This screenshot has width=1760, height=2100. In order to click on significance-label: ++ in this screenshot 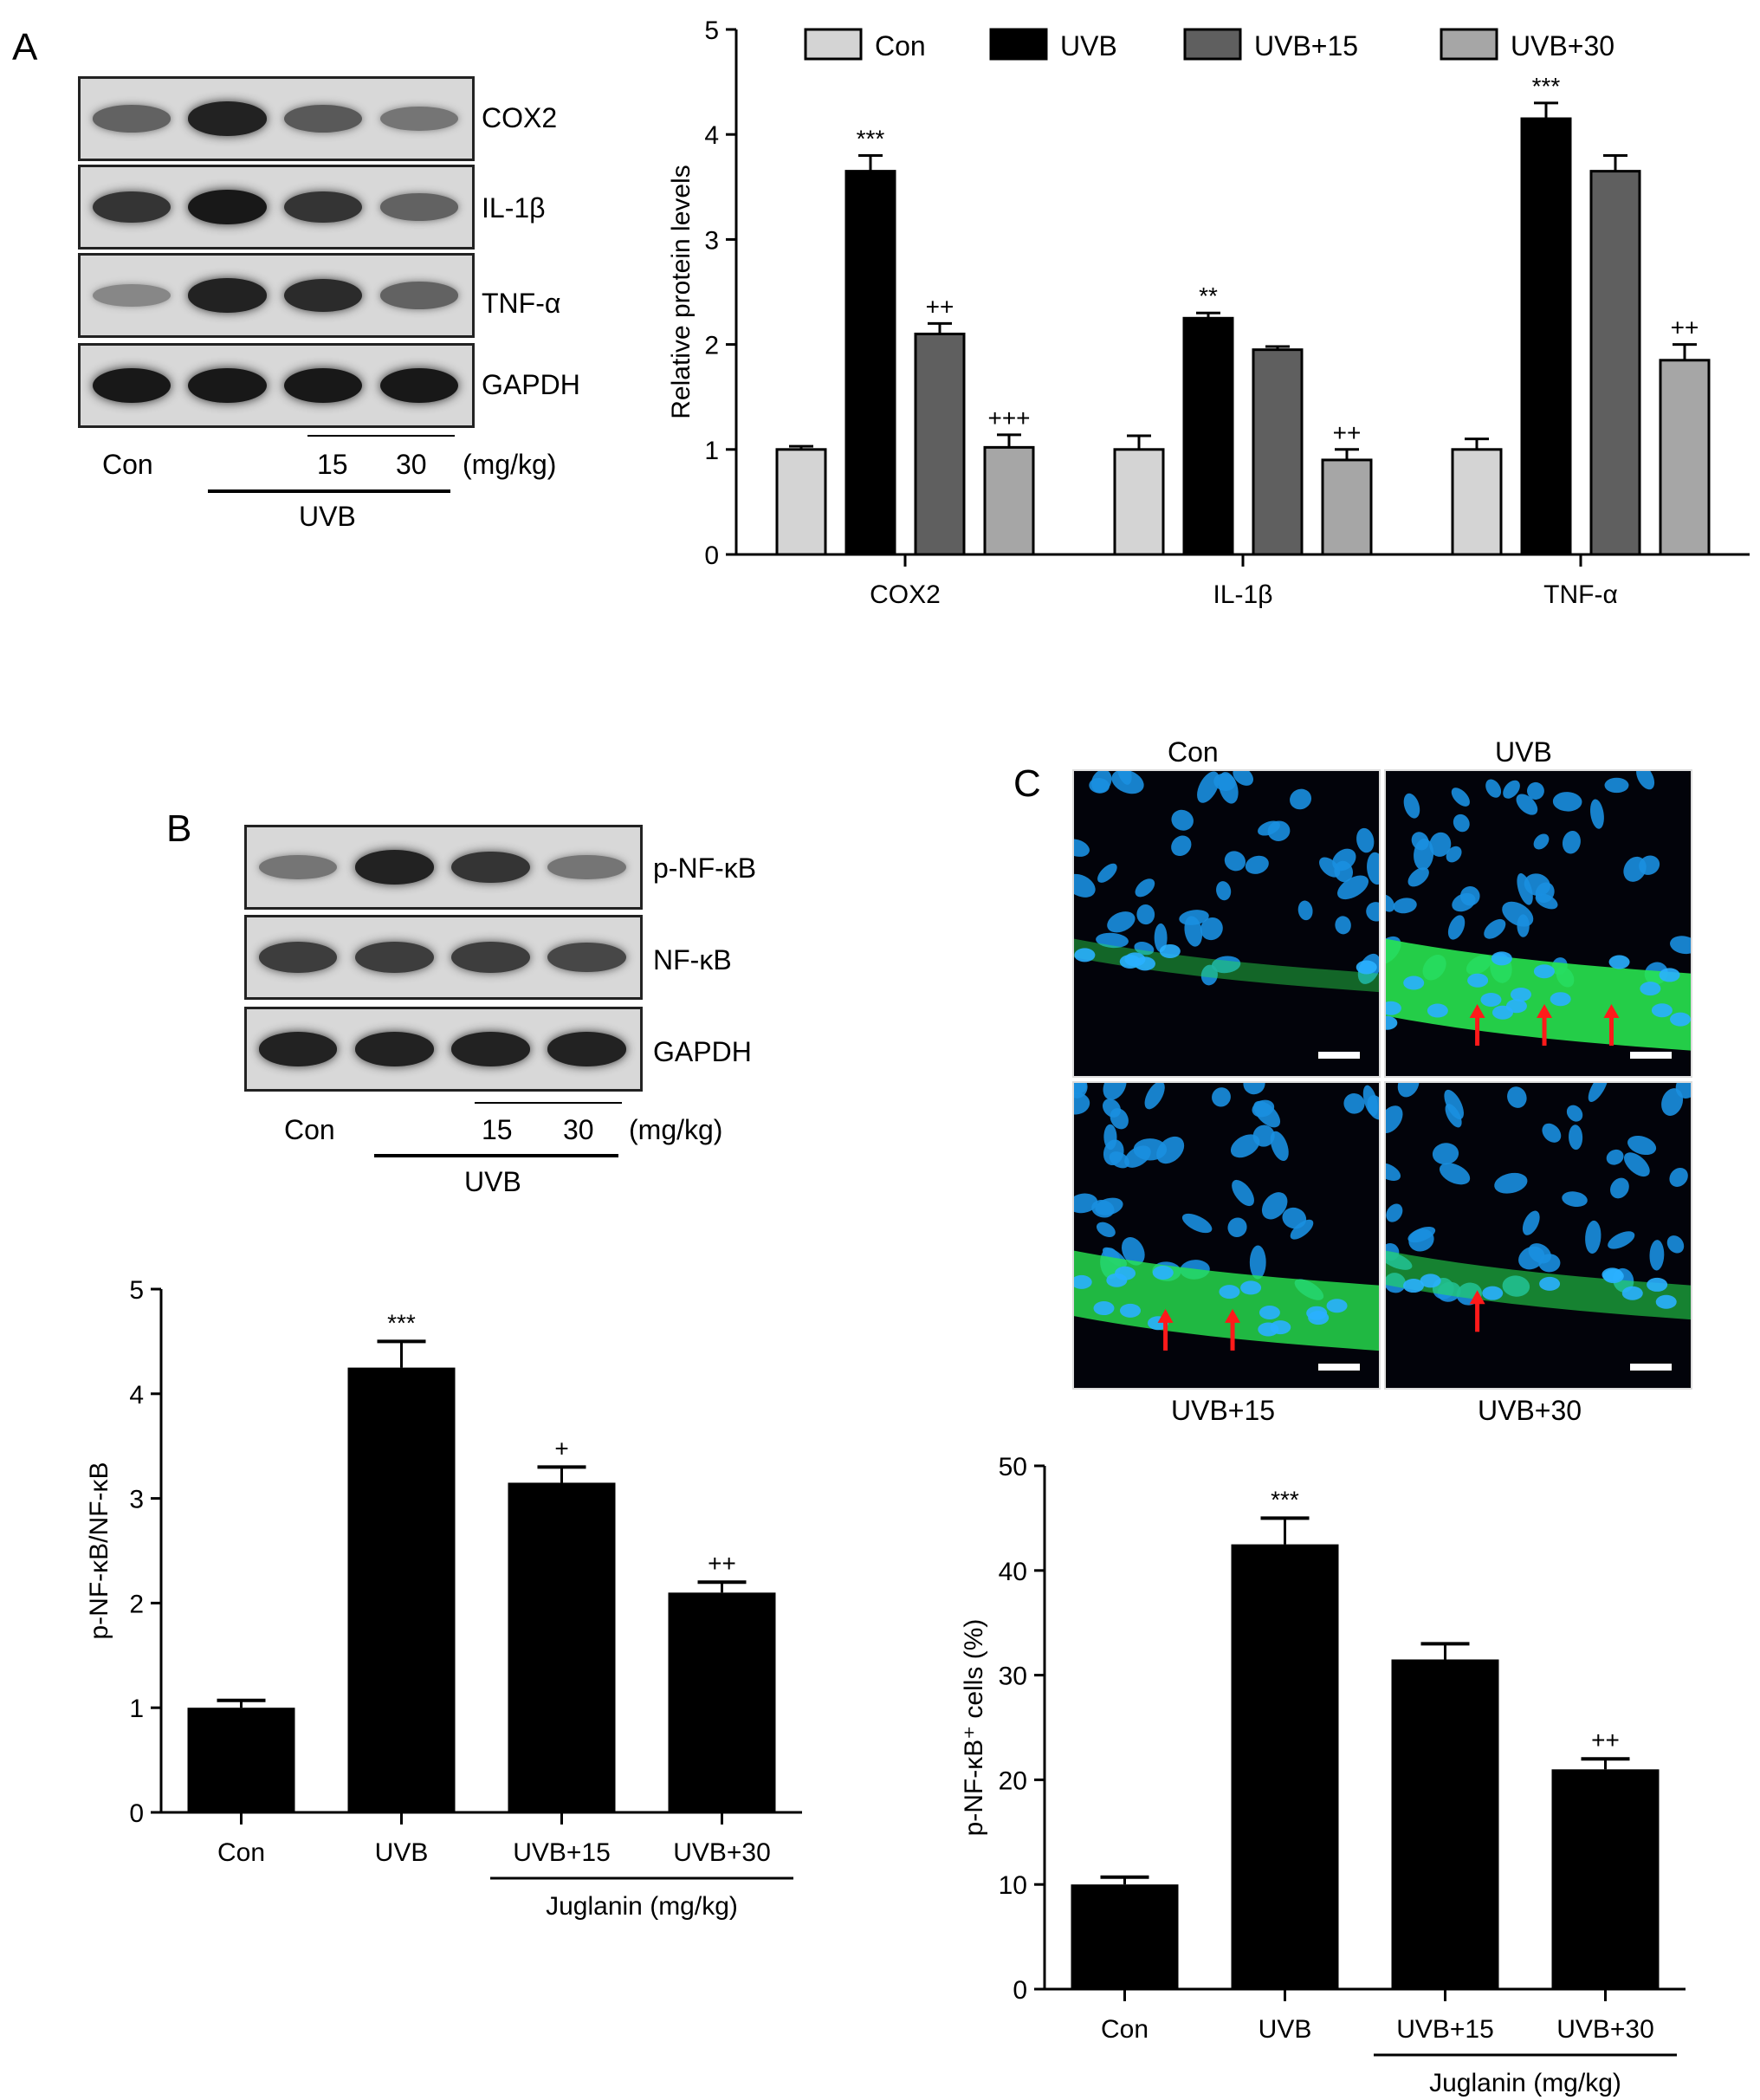, I will do `click(1347, 432)`.